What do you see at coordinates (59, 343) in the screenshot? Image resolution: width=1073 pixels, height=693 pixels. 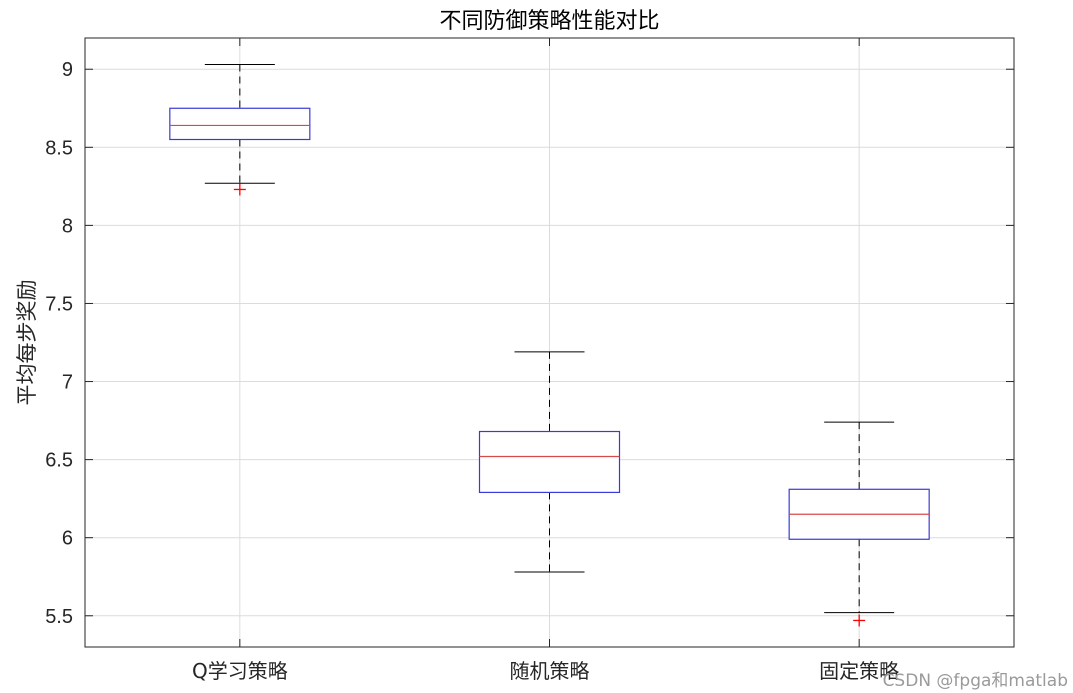 I see `y-tick-labels: 5.5 6 6.5 7 7.5 8 8.5 9` at bounding box center [59, 343].